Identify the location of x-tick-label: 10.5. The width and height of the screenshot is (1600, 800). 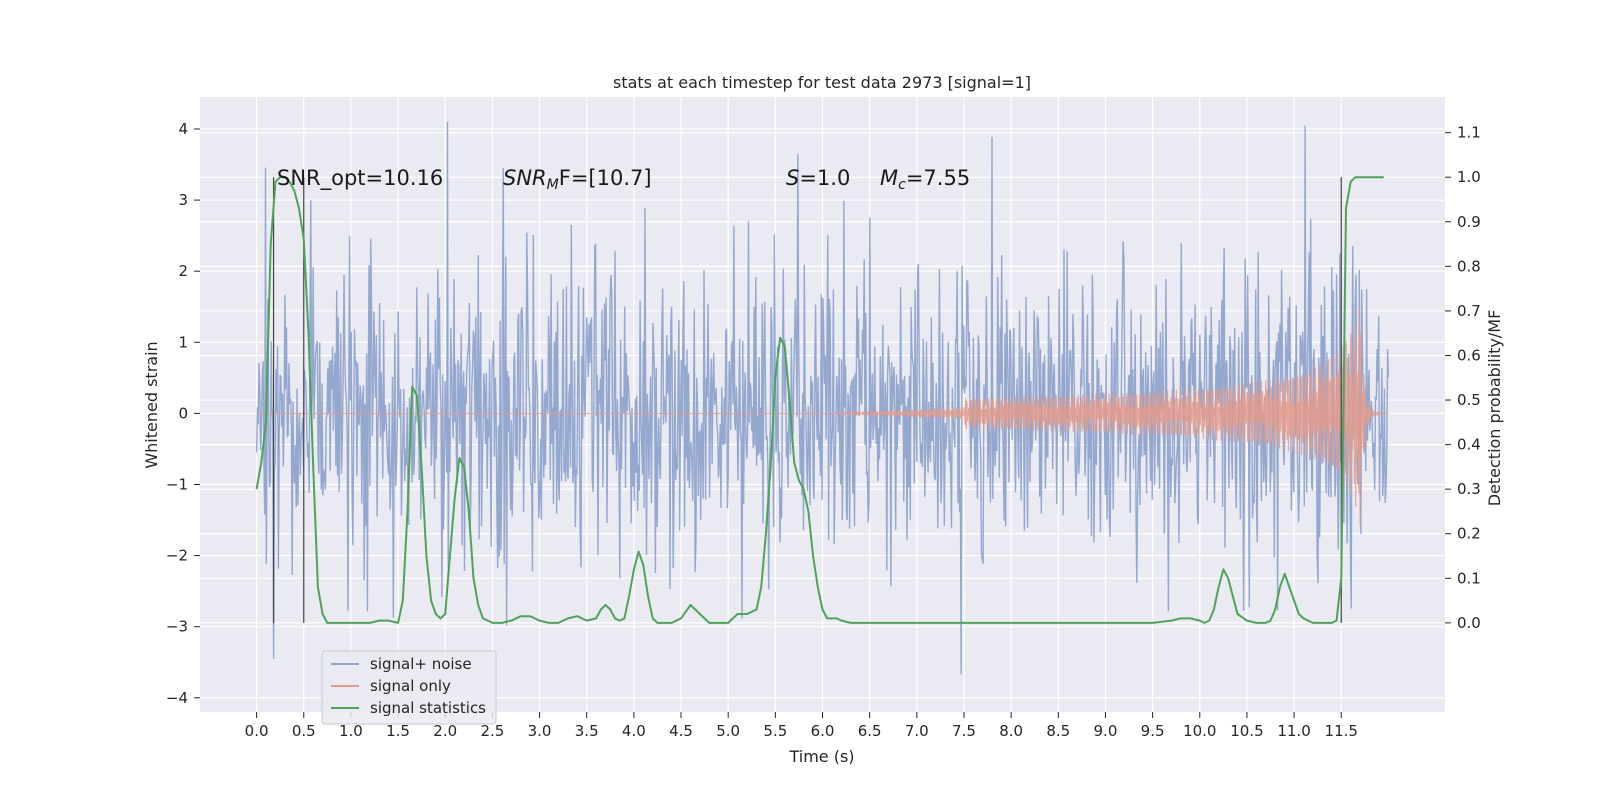
(1246, 731).